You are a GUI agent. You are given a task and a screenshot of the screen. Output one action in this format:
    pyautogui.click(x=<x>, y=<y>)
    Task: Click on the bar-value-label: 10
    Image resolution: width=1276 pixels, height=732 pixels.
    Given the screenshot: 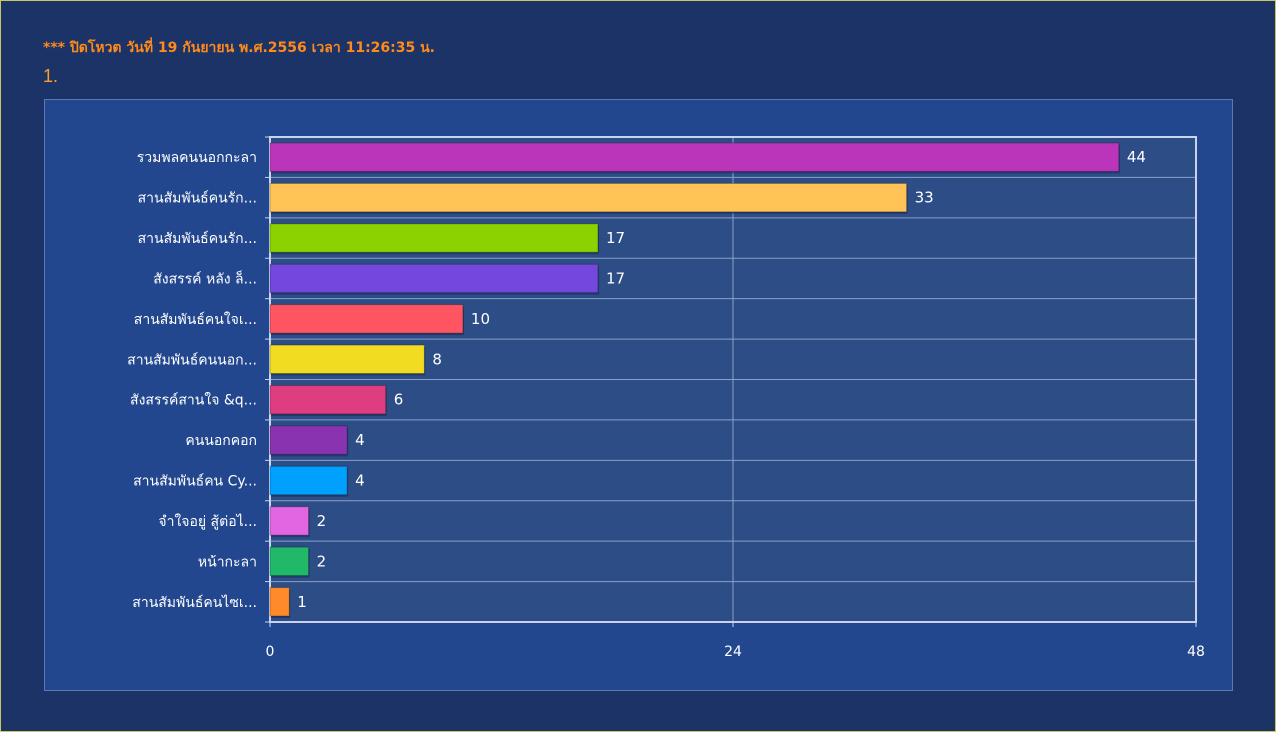 What is the action you would take?
    pyautogui.click(x=480, y=319)
    